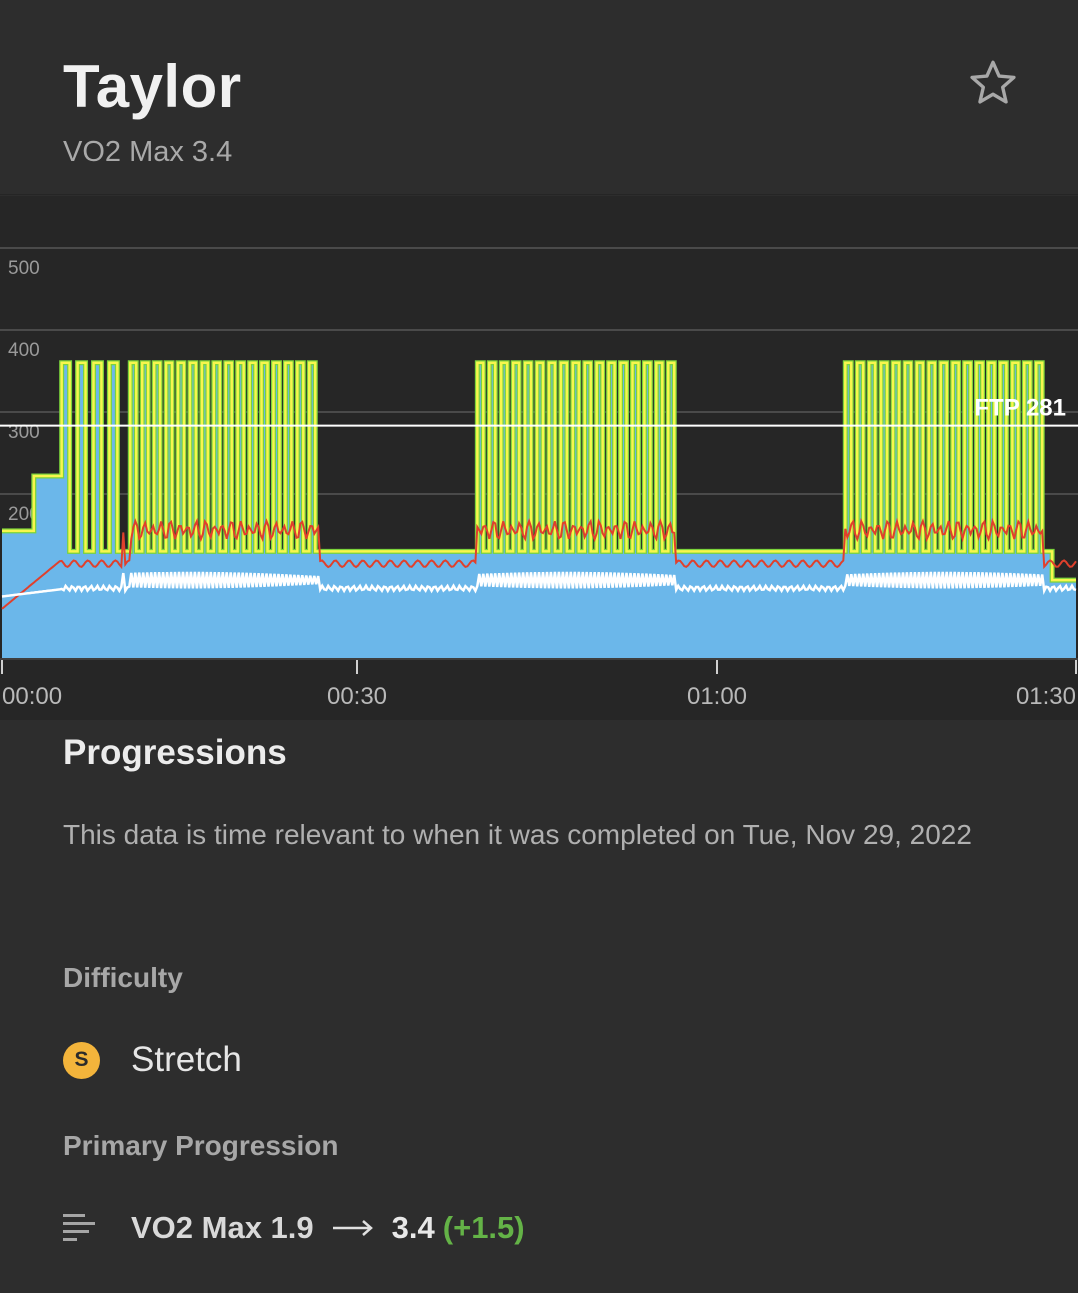 The image size is (1078, 1293). I want to click on progression-to: 3.4, so click(413, 1227).